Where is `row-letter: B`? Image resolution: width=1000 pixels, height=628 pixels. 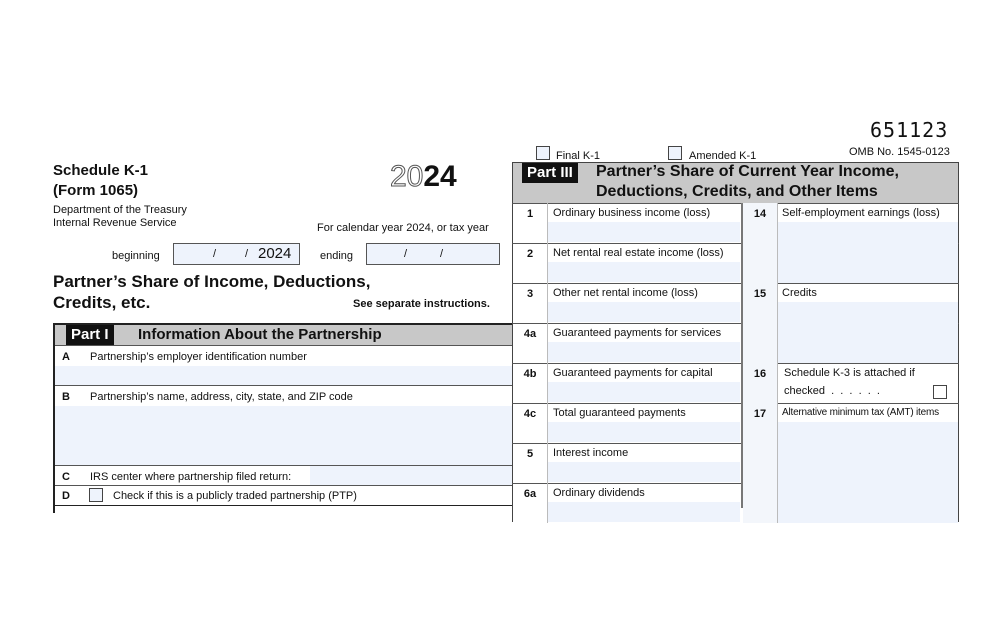 row-letter: B is located at coordinates (66, 397).